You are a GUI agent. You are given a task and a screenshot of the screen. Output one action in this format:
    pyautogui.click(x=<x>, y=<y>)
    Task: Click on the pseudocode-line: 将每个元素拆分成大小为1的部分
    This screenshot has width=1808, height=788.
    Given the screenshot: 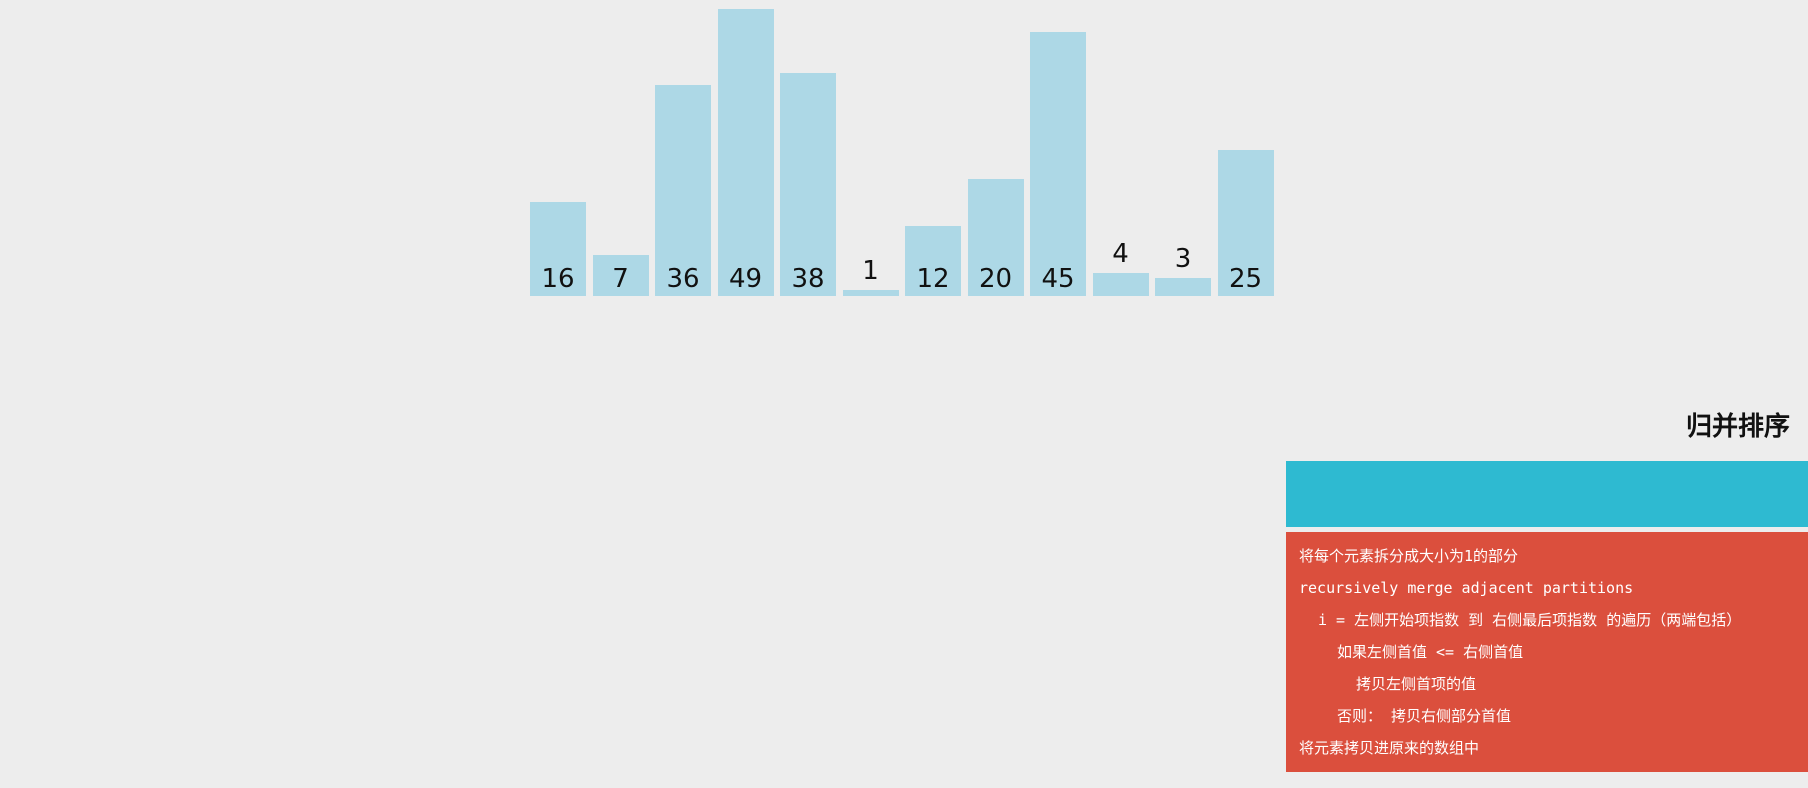 What is the action you would take?
    pyautogui.click(x=1409, y=556)
    